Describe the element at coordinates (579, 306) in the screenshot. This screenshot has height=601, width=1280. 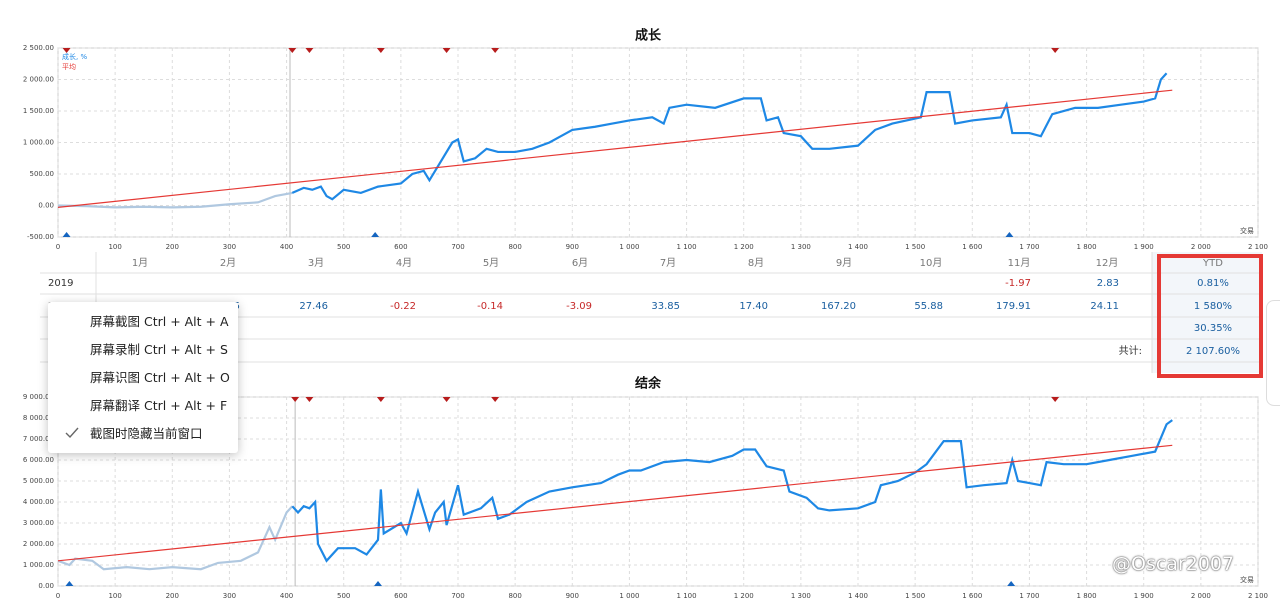
I see `table-cell: -3.09` at that location.